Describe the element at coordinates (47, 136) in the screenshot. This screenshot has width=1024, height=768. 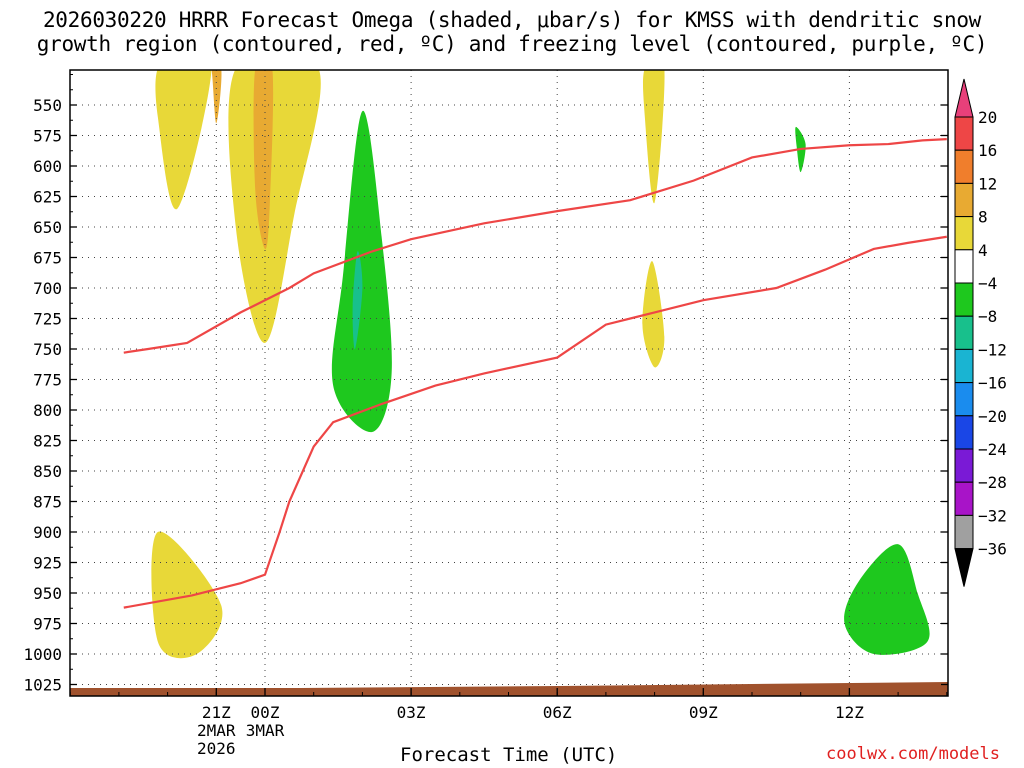
I see `y-tick-label-575: 575` at that location.